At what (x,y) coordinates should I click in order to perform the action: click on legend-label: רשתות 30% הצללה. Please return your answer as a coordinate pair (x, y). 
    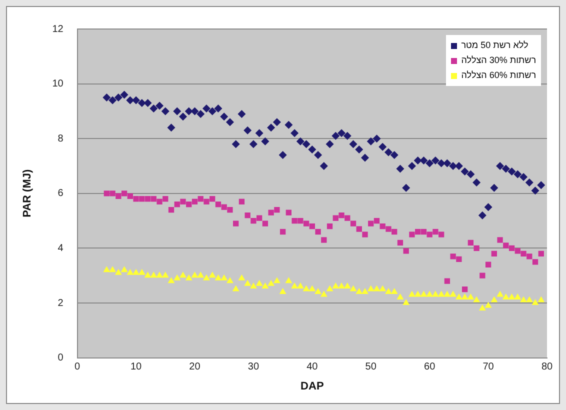
    Looking at the image, I should click on (498, 60).